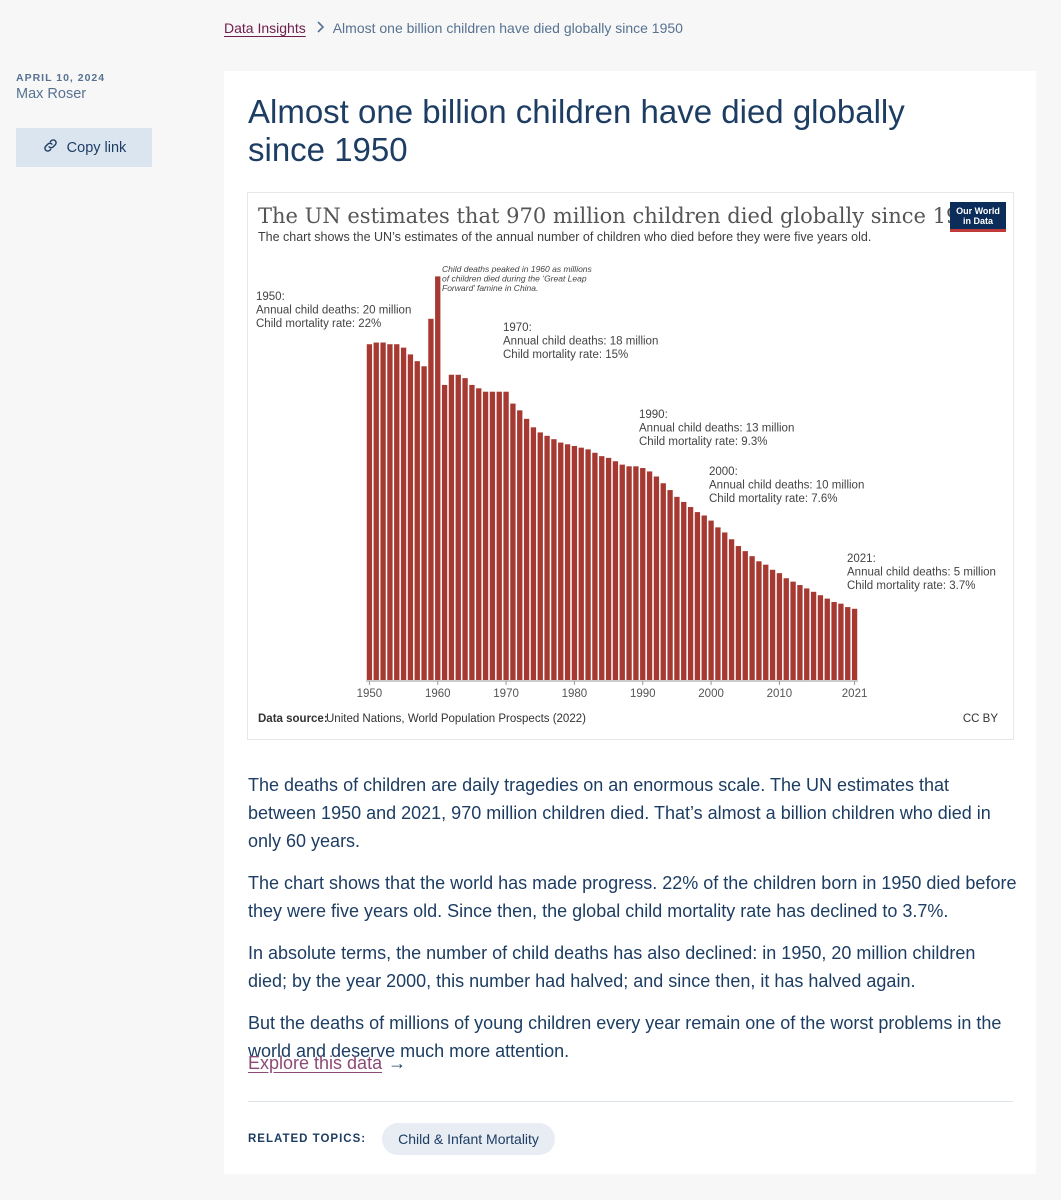 The image size is (1061, 1200). Describe the element at coordinates (410, 517) in the screenshot. I see `bar-1956` at that location.